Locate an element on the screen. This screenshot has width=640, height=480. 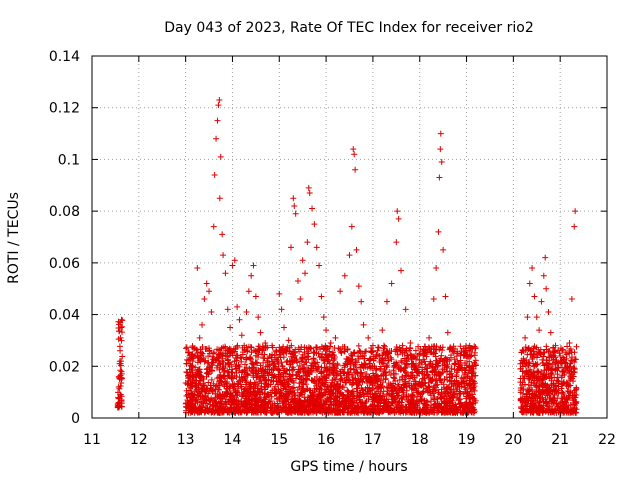
y-tick-label: 0.12 is located at coordinates (64, 109).